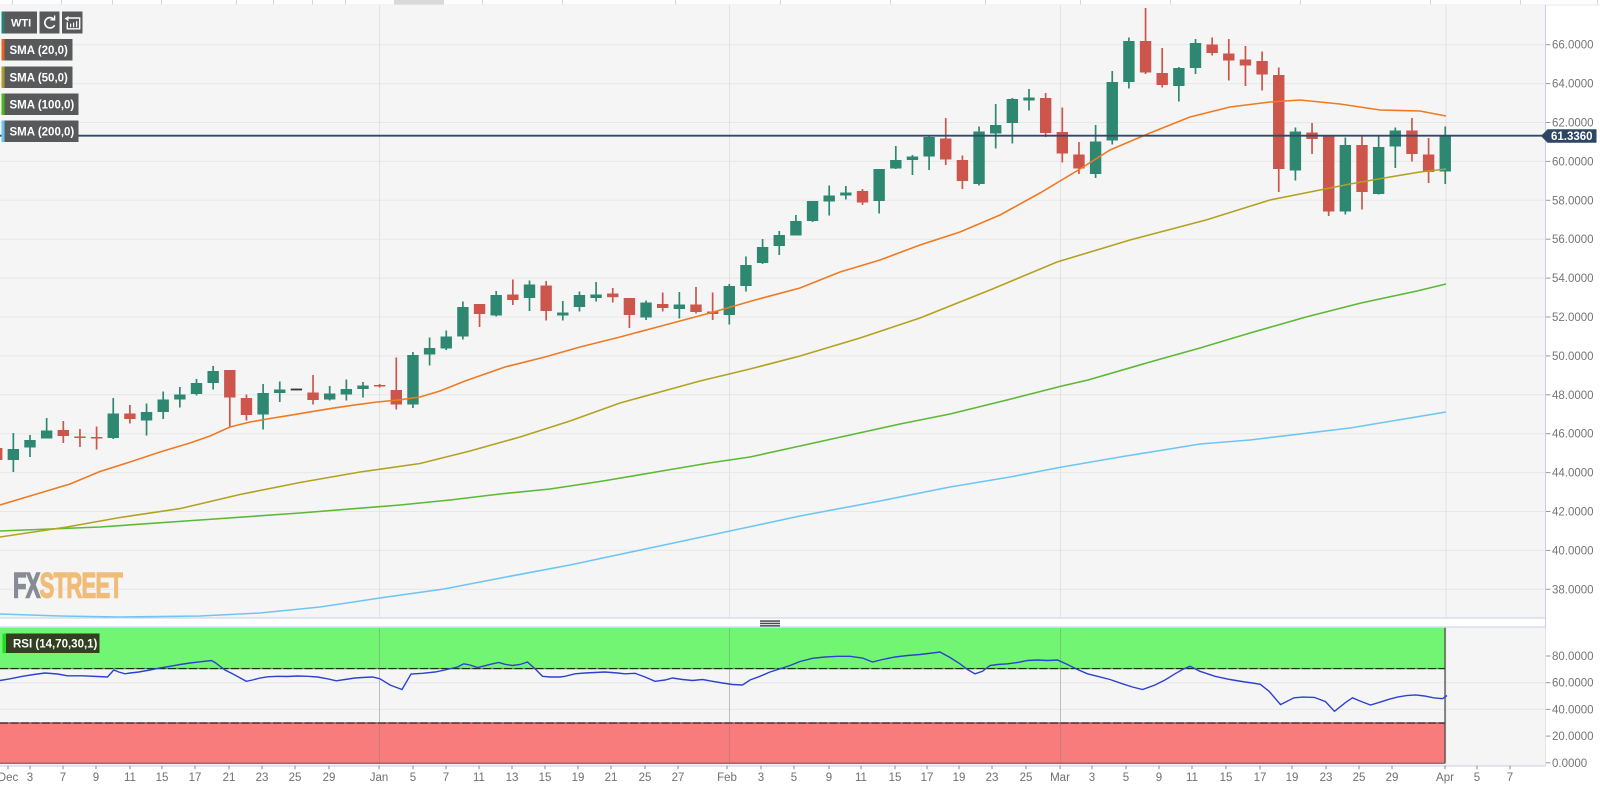 Image resolution: width=1600 pixels, height=791 pixels. What do you see at coordinates (42, 105) in the screenshot?
I see `svg-text: SMA (100,0)` at bounding box center [42, 105].